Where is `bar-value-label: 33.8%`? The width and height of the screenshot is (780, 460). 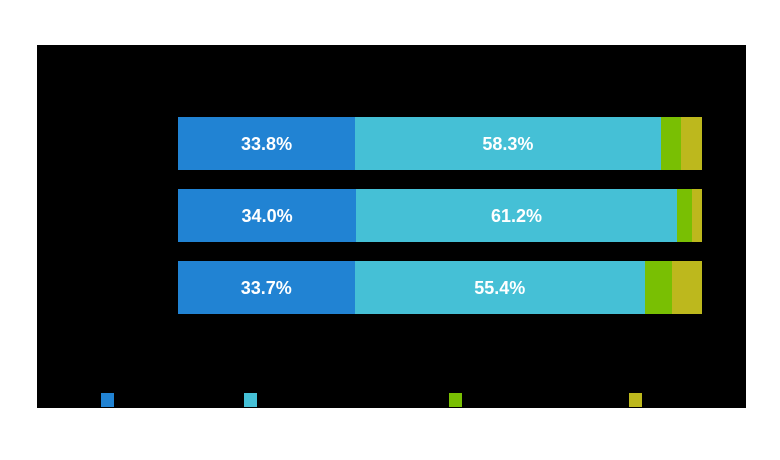 bar-value-label: 33.8% is located at coordinates (267, 143).